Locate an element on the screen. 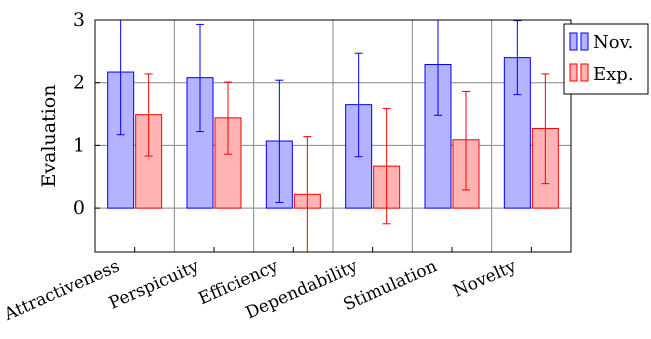  bar-nov-stimulation is located at coordinates (438, 136).